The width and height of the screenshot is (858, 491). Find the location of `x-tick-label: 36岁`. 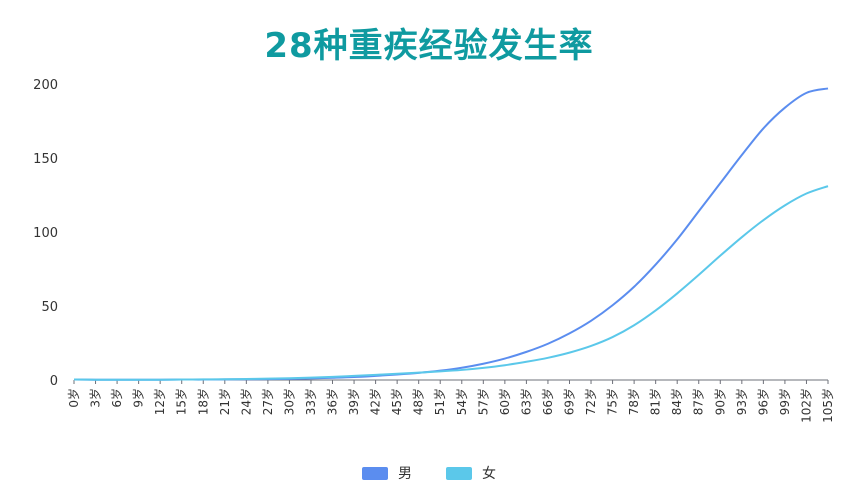

x-tick-label: 36岁 is located at coordinates (332, 401).